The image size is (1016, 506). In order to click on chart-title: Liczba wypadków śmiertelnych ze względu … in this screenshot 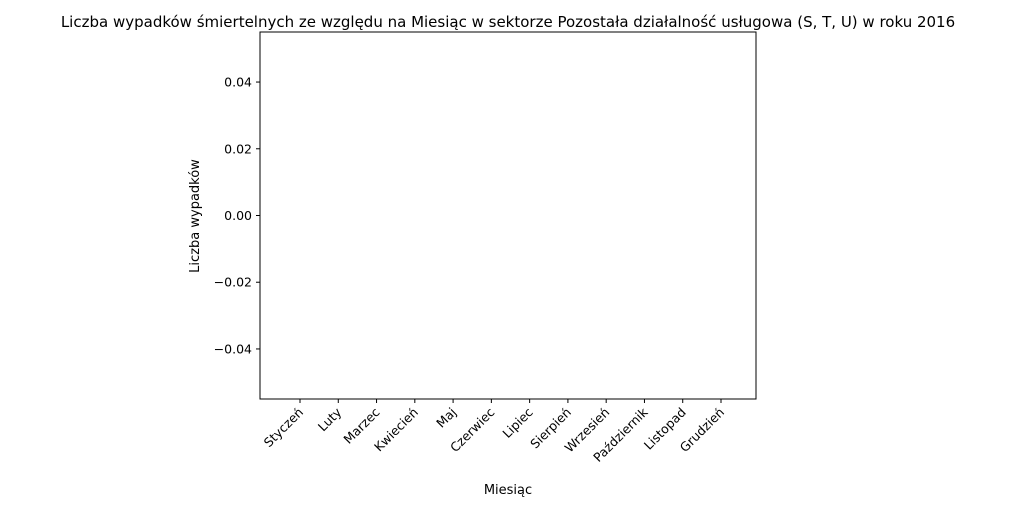, I will do `click(508, 22)`.